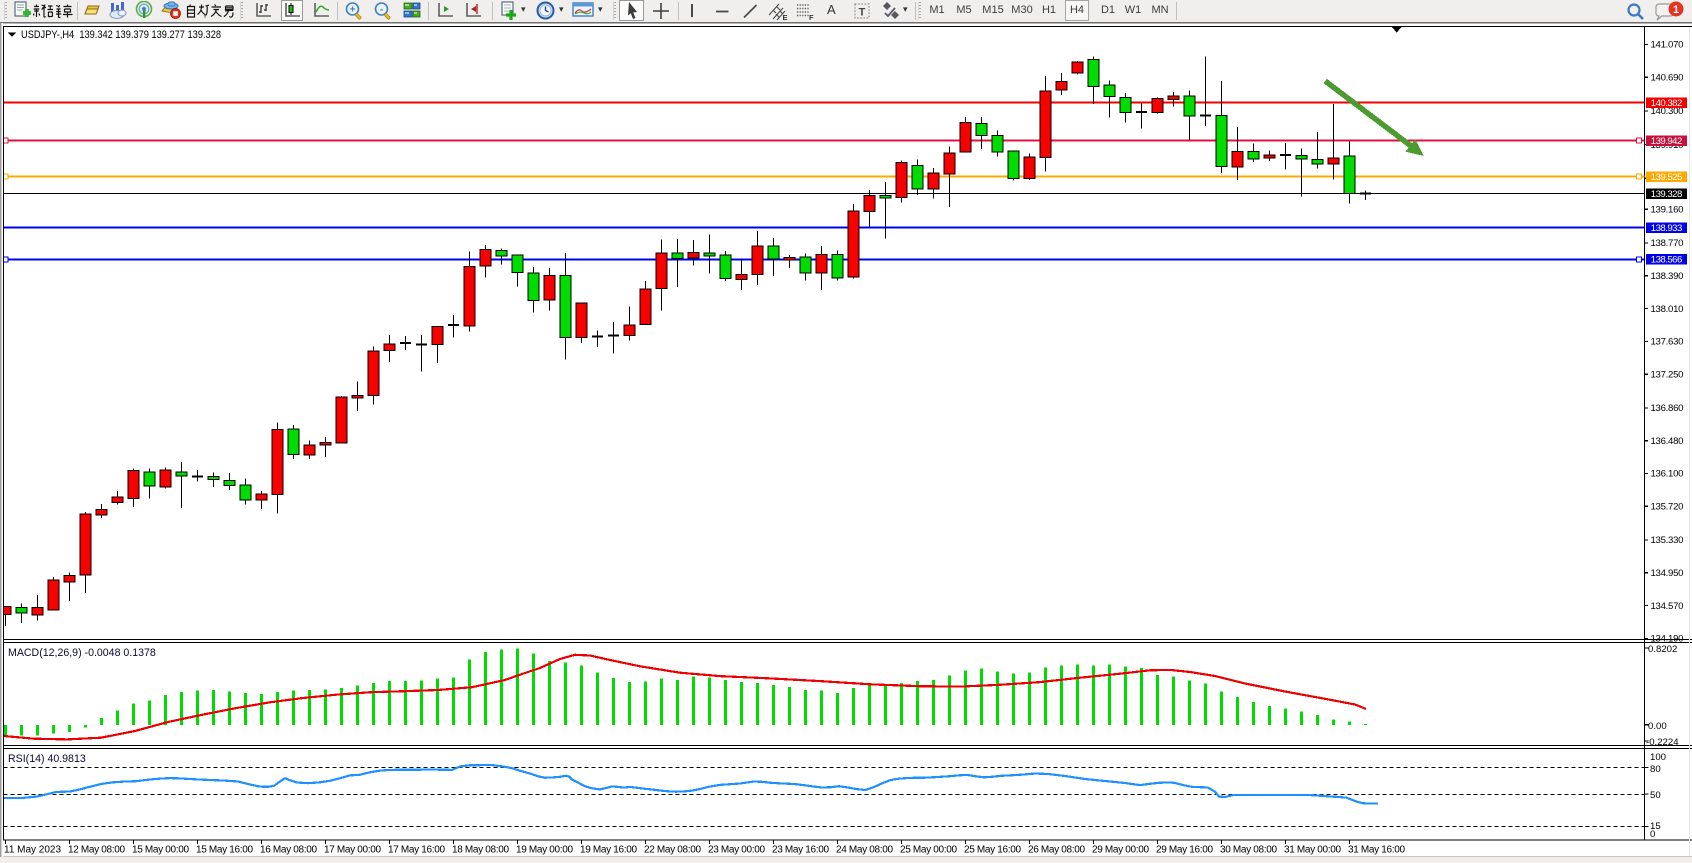  I want to click on svg-text: 138.390, so click(1667, 276).